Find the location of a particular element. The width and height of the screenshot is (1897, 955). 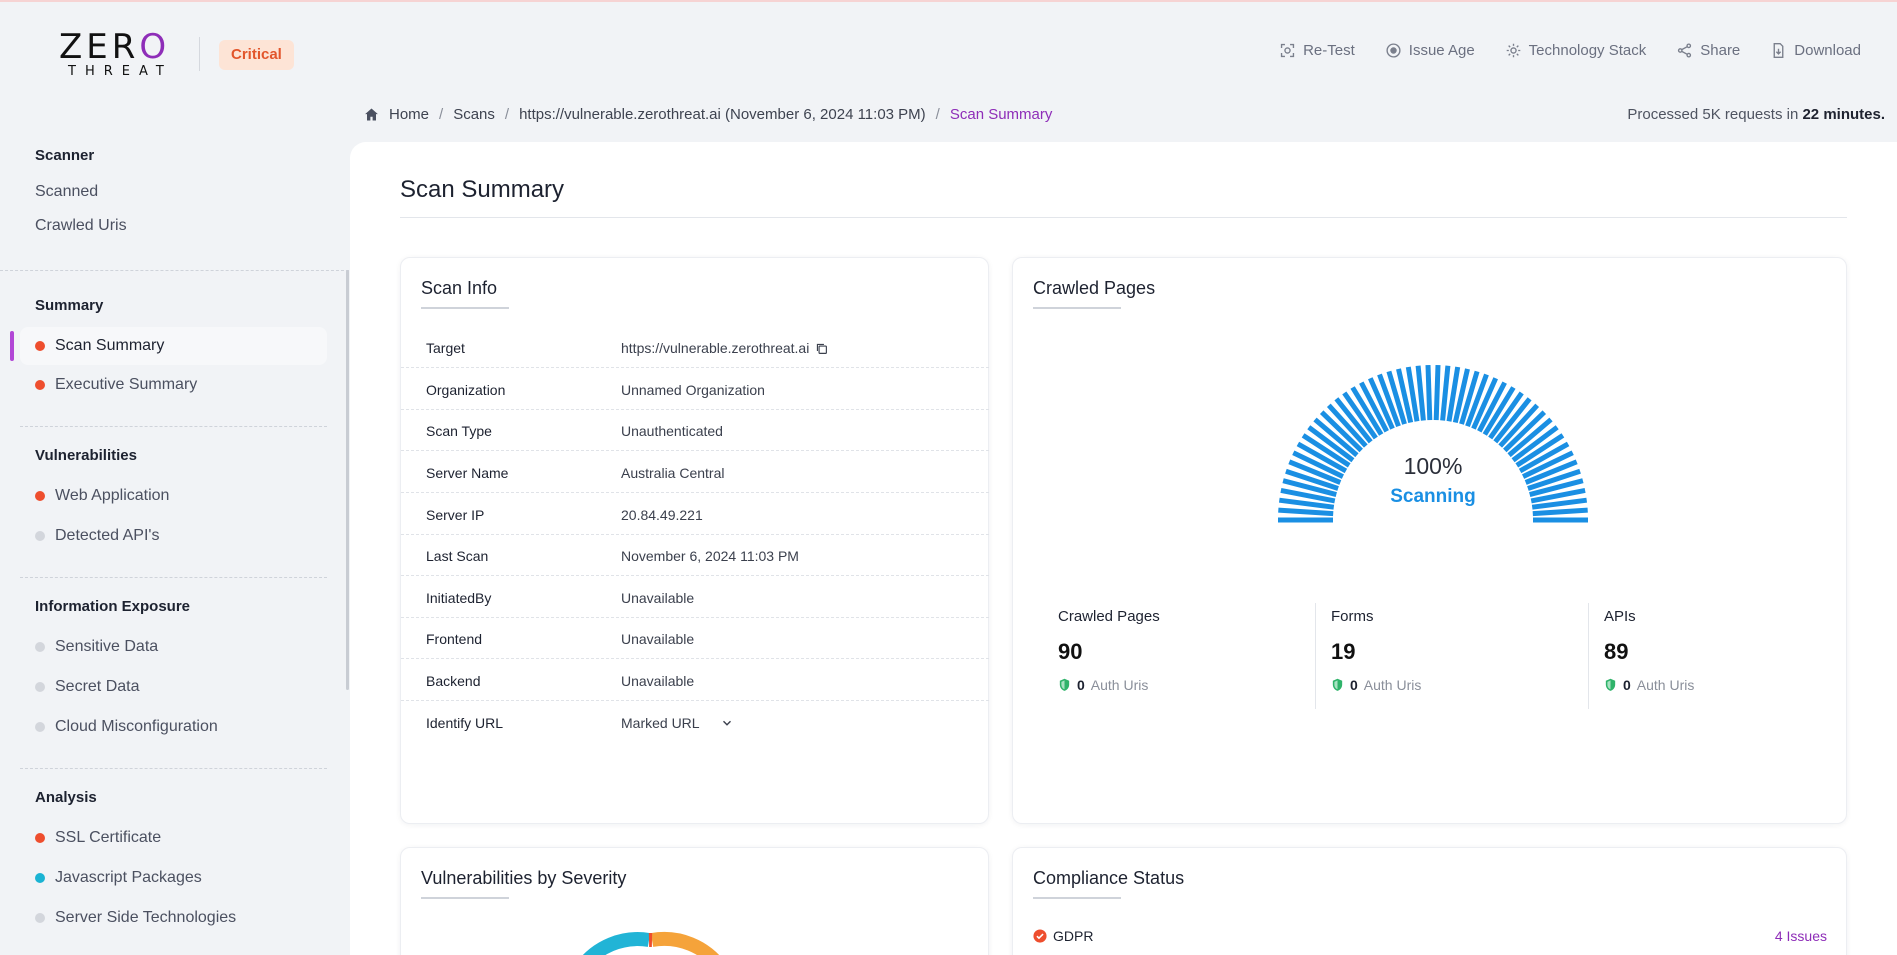

title-divider is located at coordinates (1123, 217).